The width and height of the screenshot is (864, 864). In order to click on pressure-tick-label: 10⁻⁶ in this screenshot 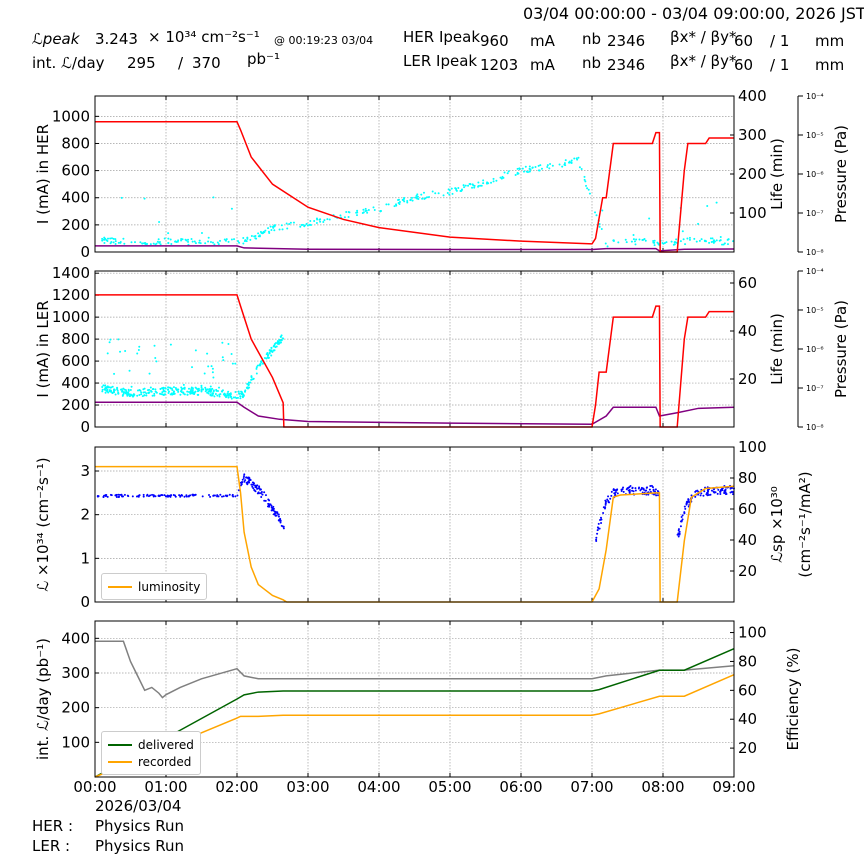, I will do `click(815, 174)`.